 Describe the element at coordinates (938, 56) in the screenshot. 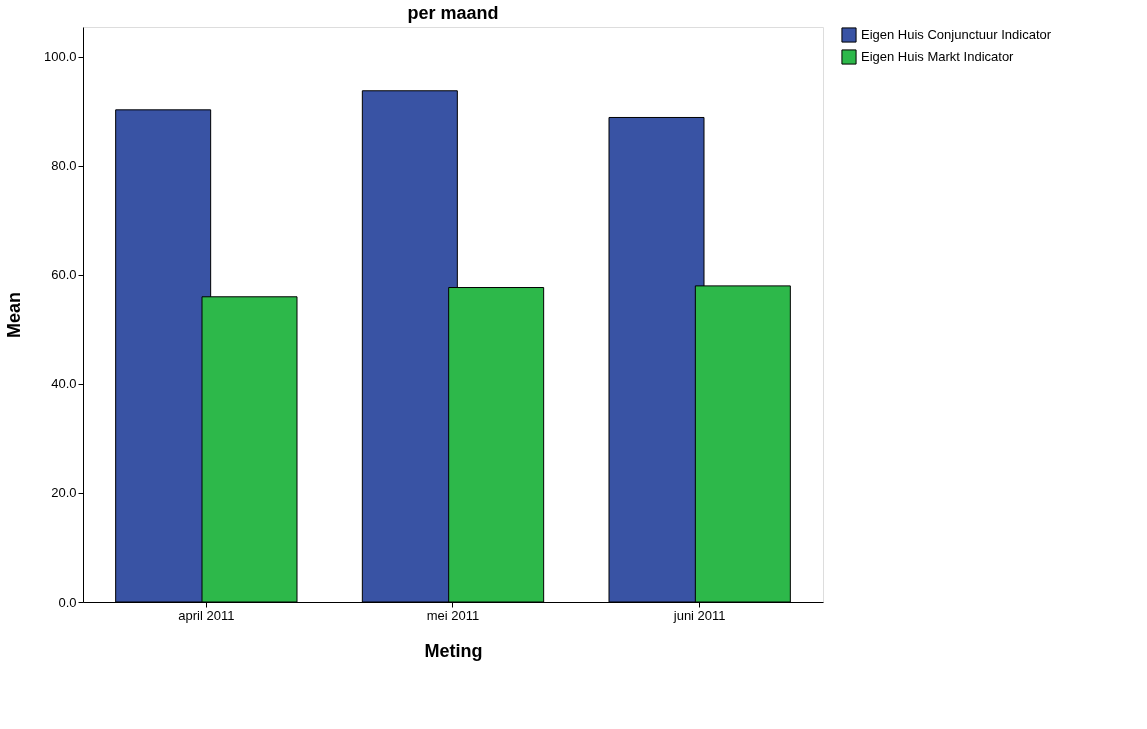

I see `legend-label: Eigen Huis Markt Indicator` at that location.